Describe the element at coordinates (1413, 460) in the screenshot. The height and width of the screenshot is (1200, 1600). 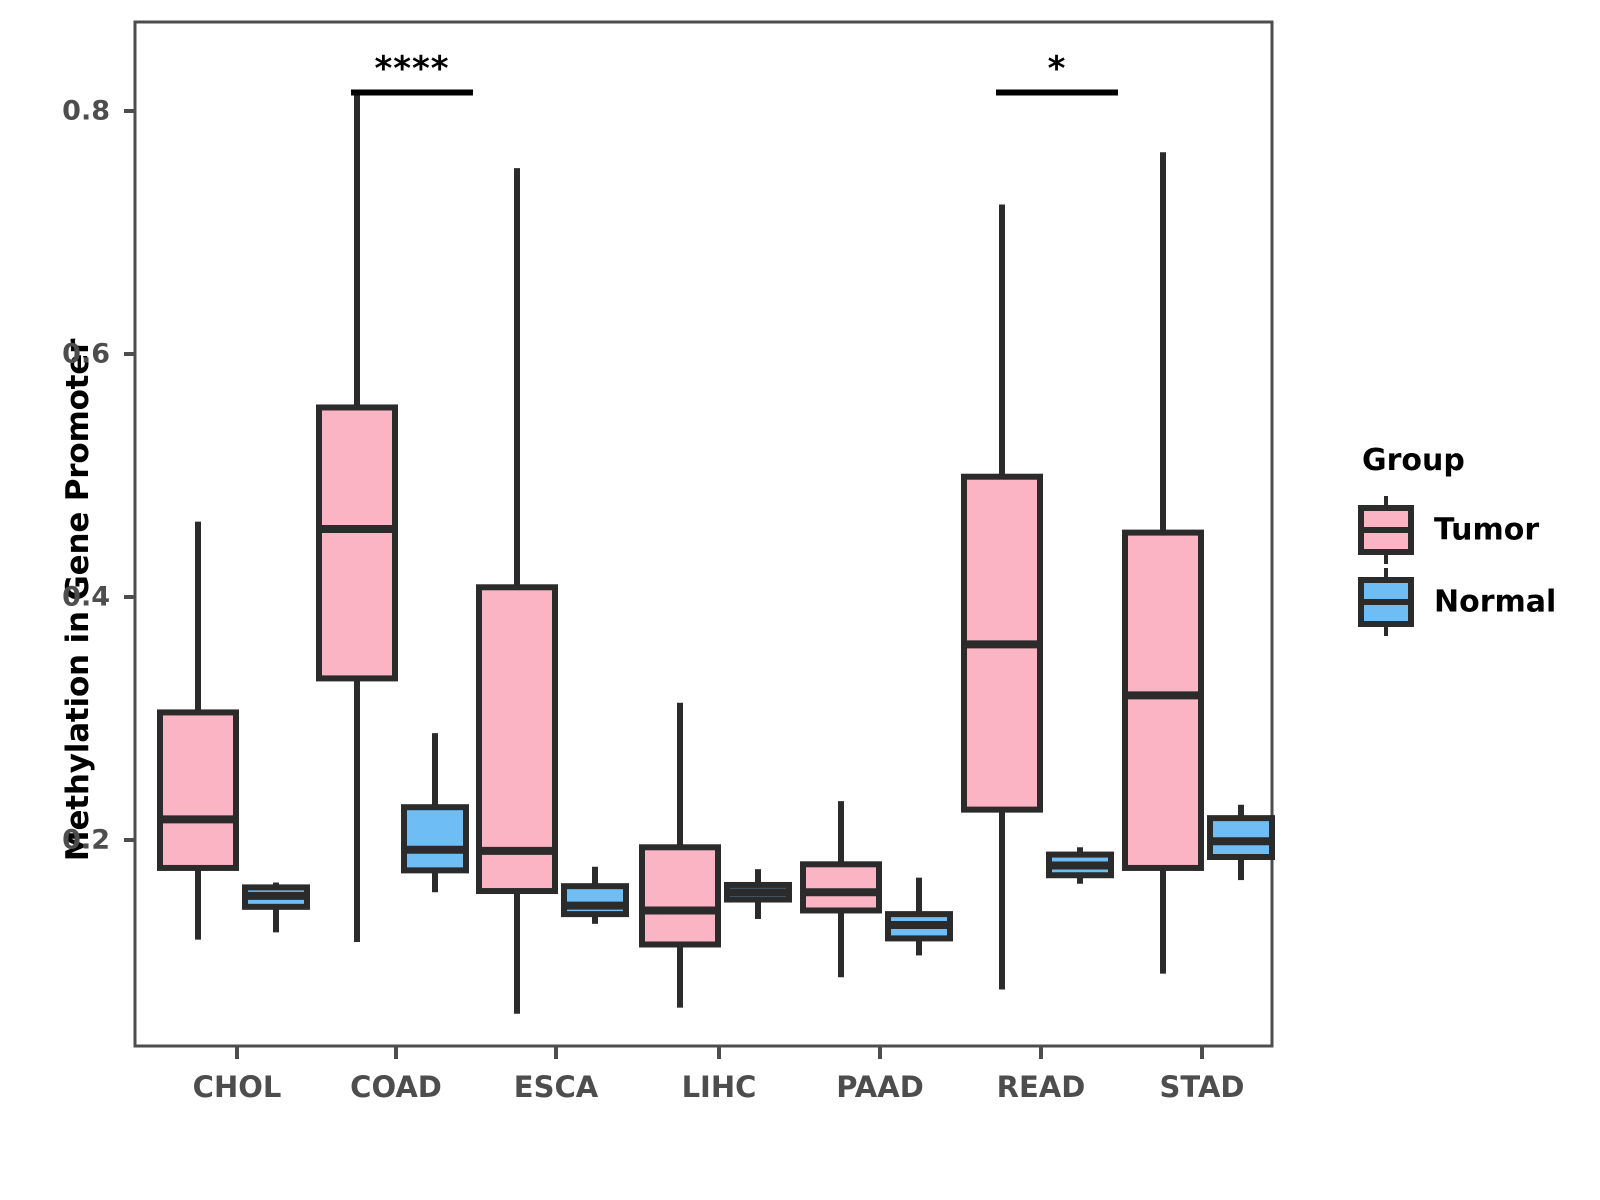
I see `legend-title: Group` at that location.